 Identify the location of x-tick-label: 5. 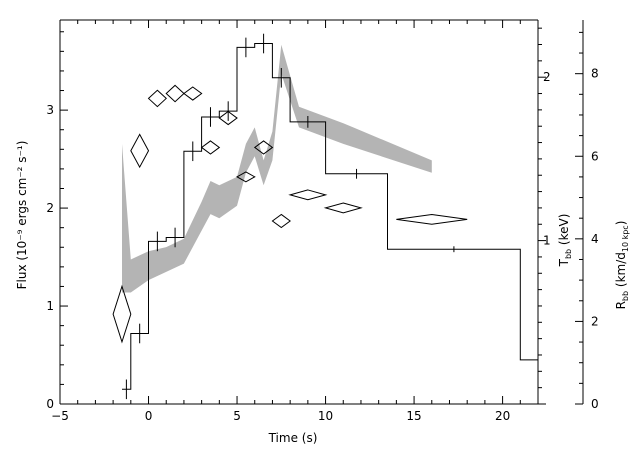
(237, 416).